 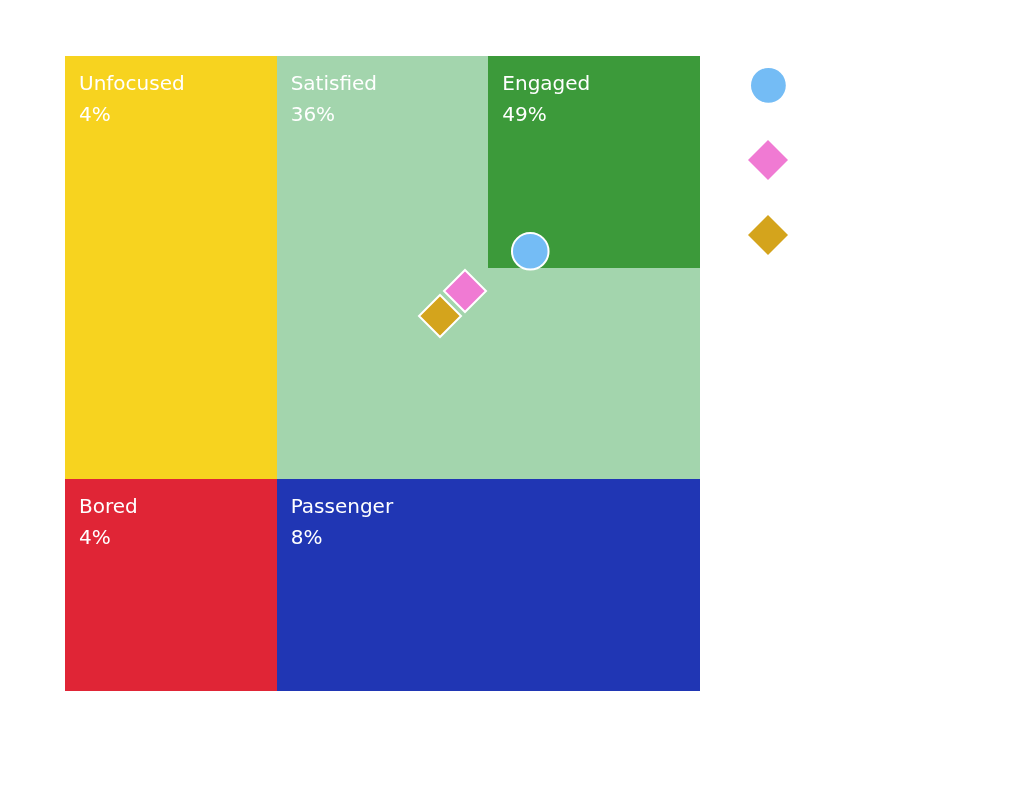 I want to click on data-label: 49%, so click(x=524, y=114).